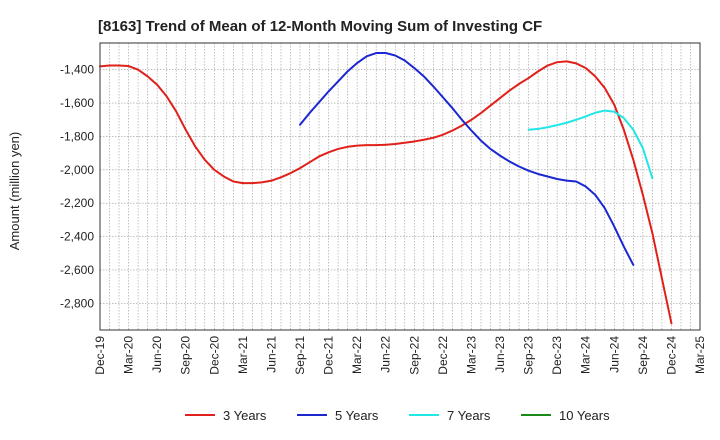  What do you see at coordinates (77, 203) in the screenshot?
I see `y-tick-label: -2,200` at bounding box center [77, 203].